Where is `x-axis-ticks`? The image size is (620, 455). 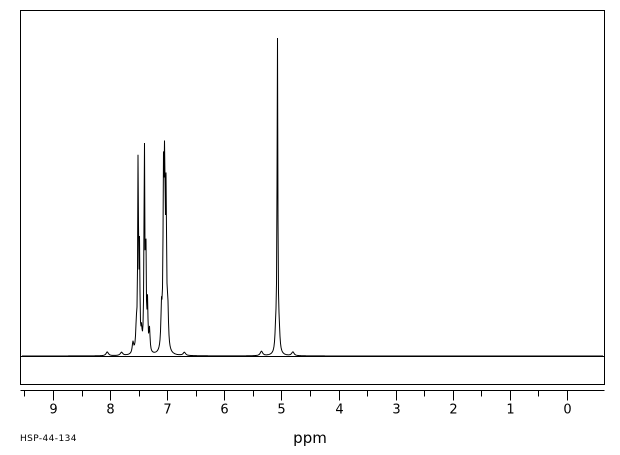
x-axis-ticks is located at coordinates (296, 395).